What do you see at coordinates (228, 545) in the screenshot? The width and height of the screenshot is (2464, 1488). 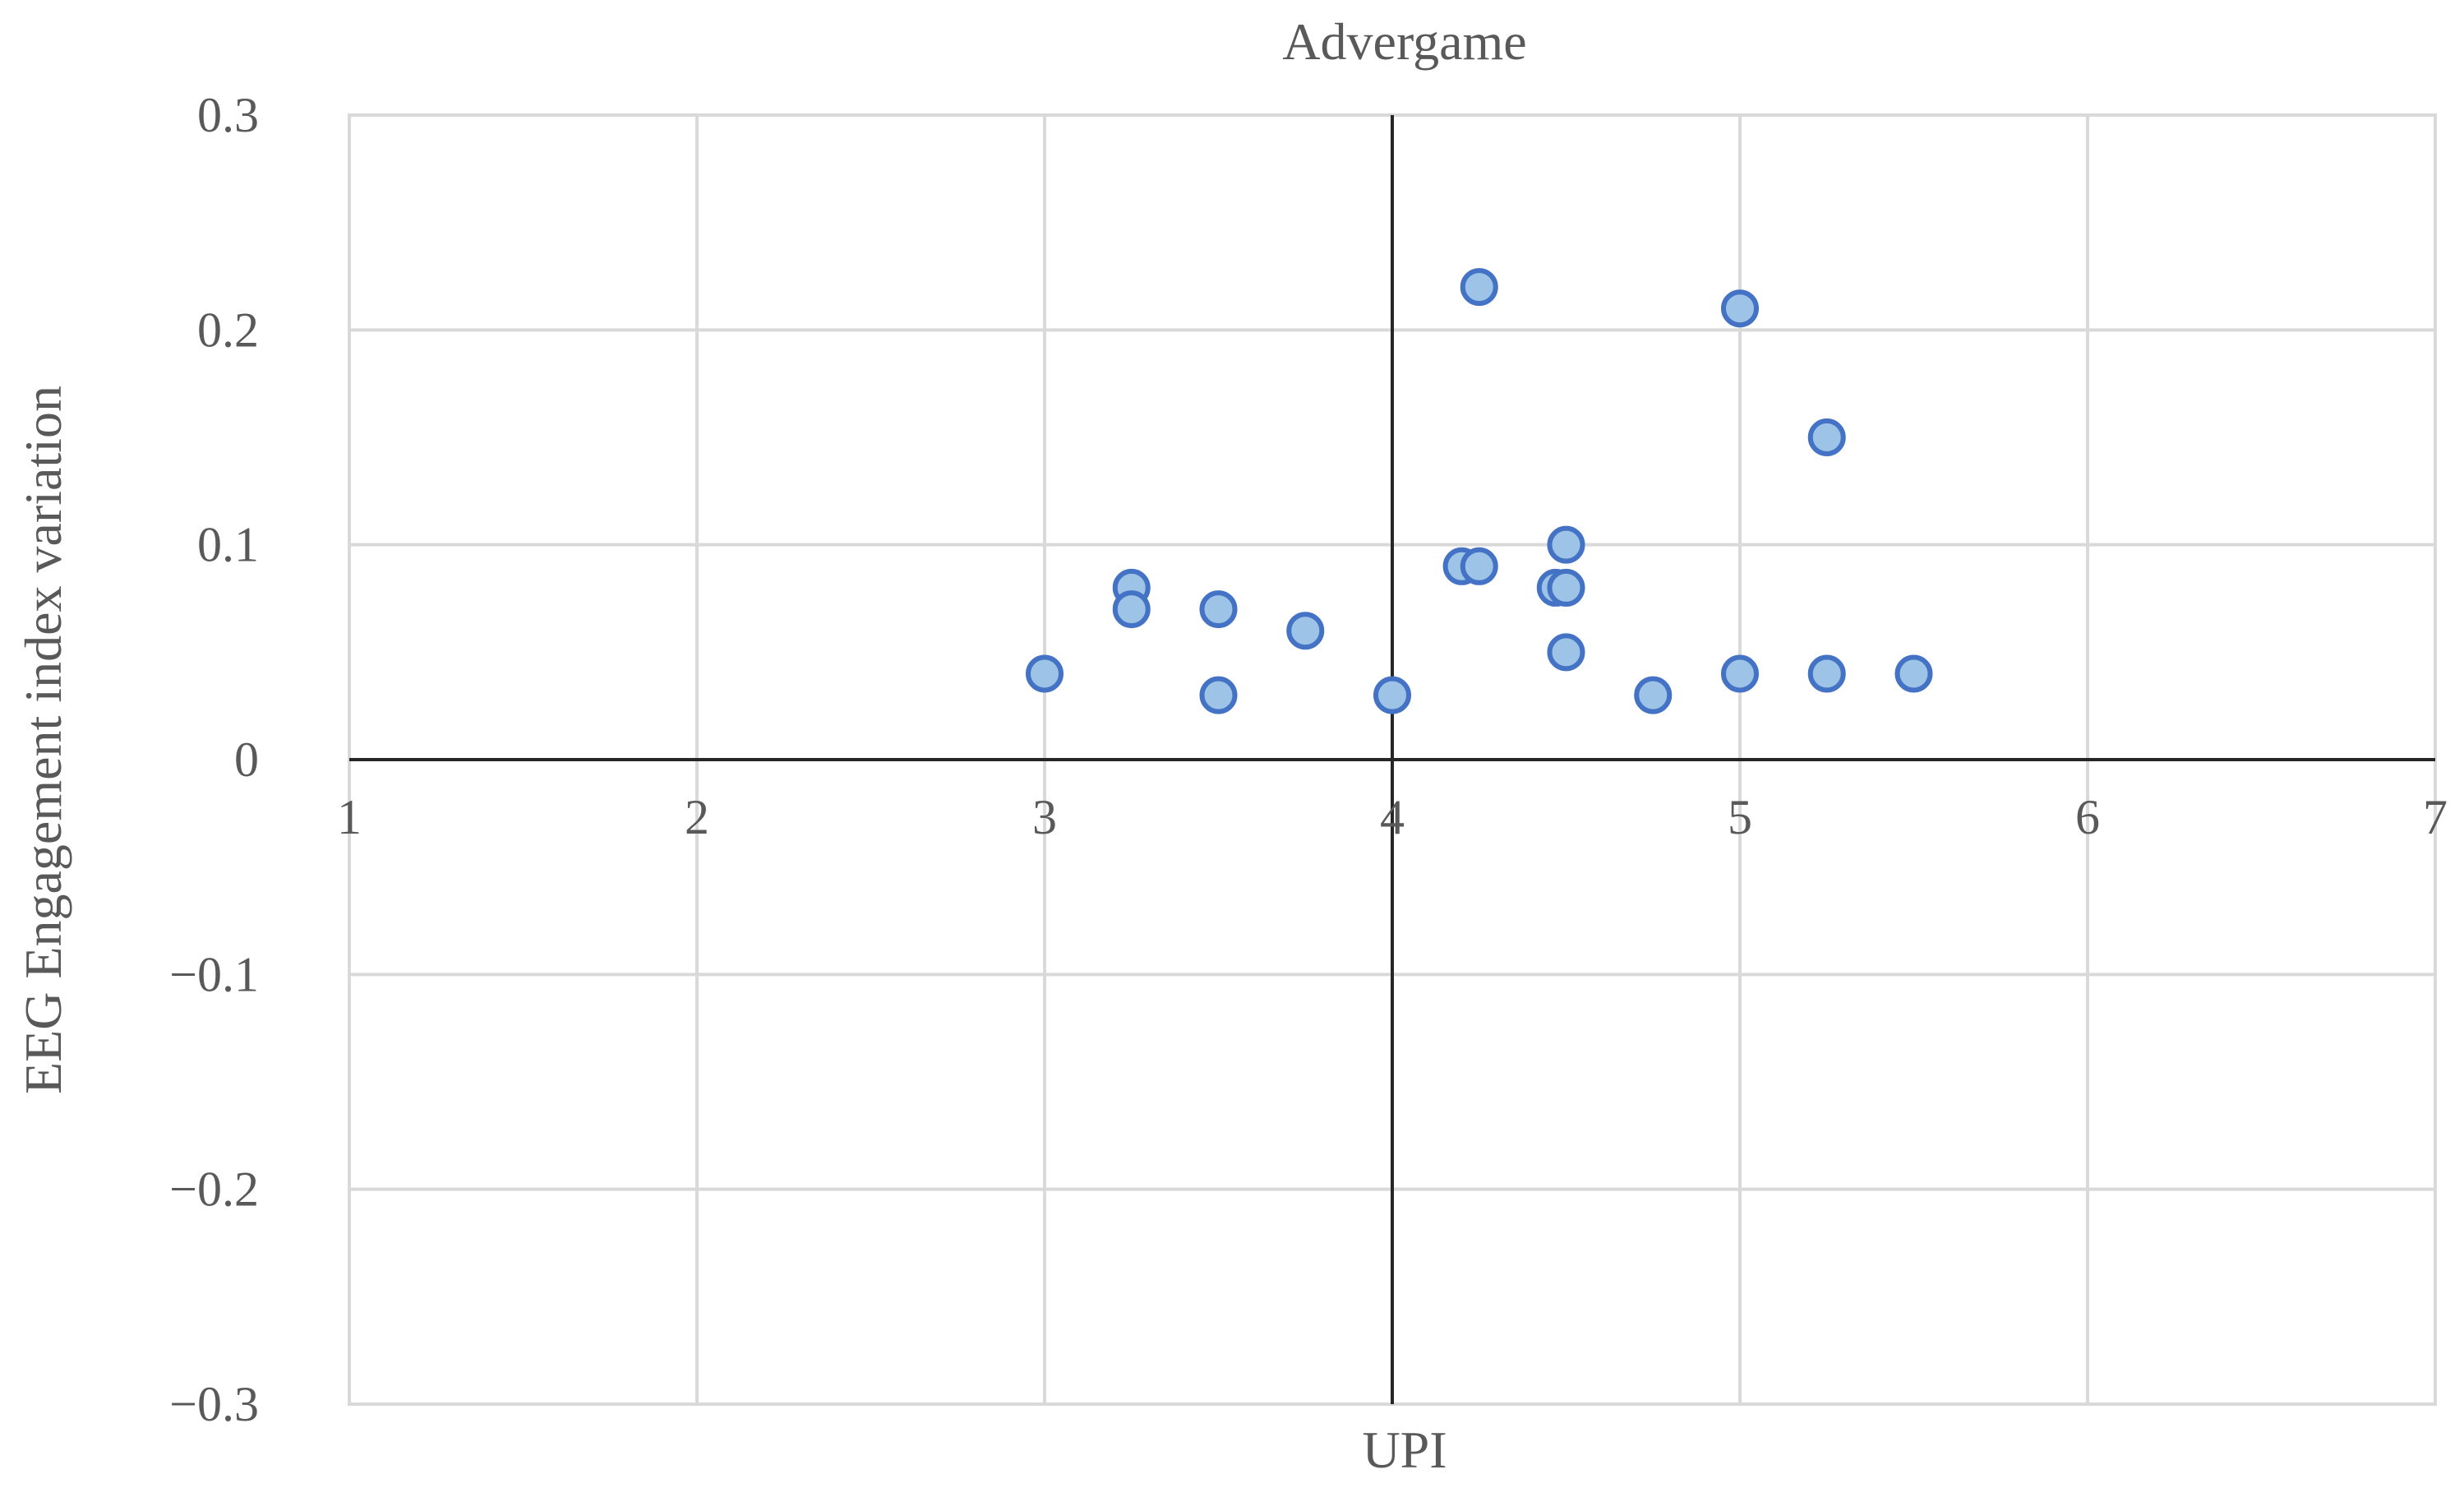 I see `y-tick-label: 0.1` at bounding box center [228, 545].